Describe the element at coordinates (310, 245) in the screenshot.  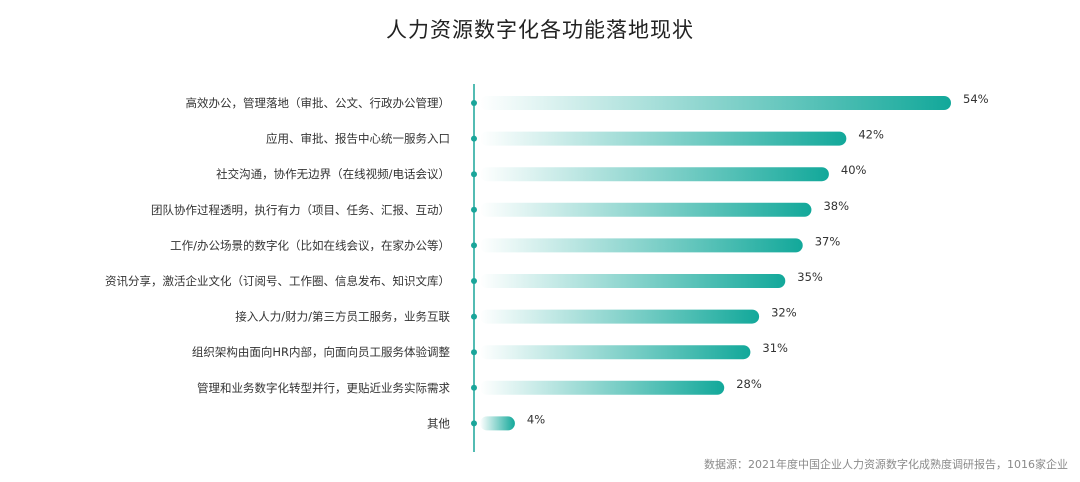
I see `category-label: 工作/办公场景的数字化（比如在线会议，在家办公等）` at that location.